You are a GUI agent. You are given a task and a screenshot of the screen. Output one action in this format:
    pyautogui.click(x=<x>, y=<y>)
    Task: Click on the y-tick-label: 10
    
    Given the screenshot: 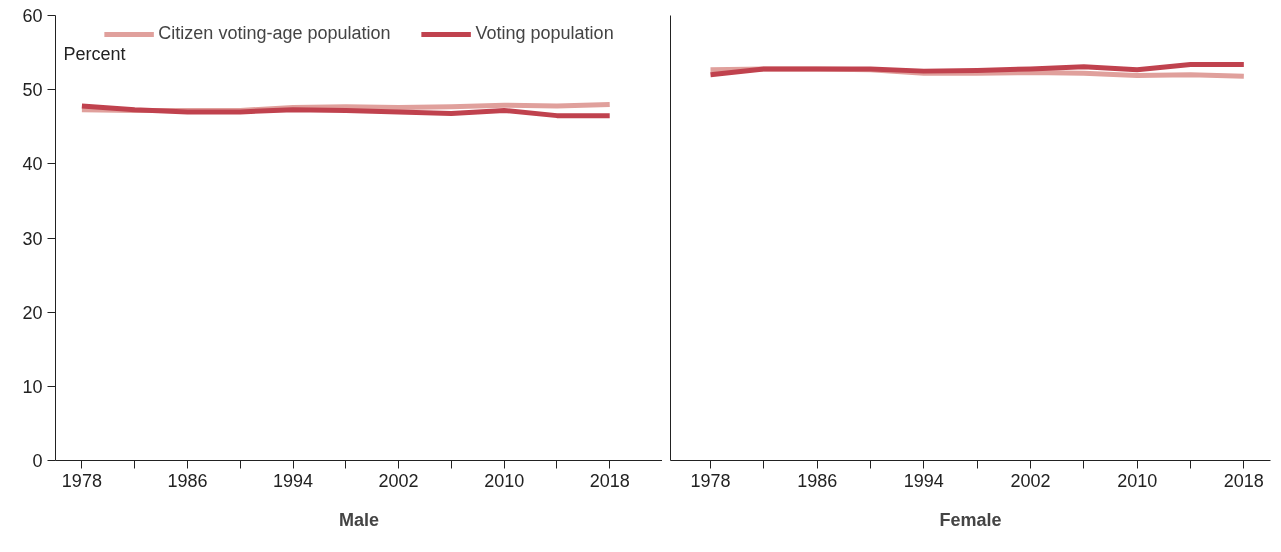 What is the action you would take?
    pyautogui.click(x=32, y=386)
    